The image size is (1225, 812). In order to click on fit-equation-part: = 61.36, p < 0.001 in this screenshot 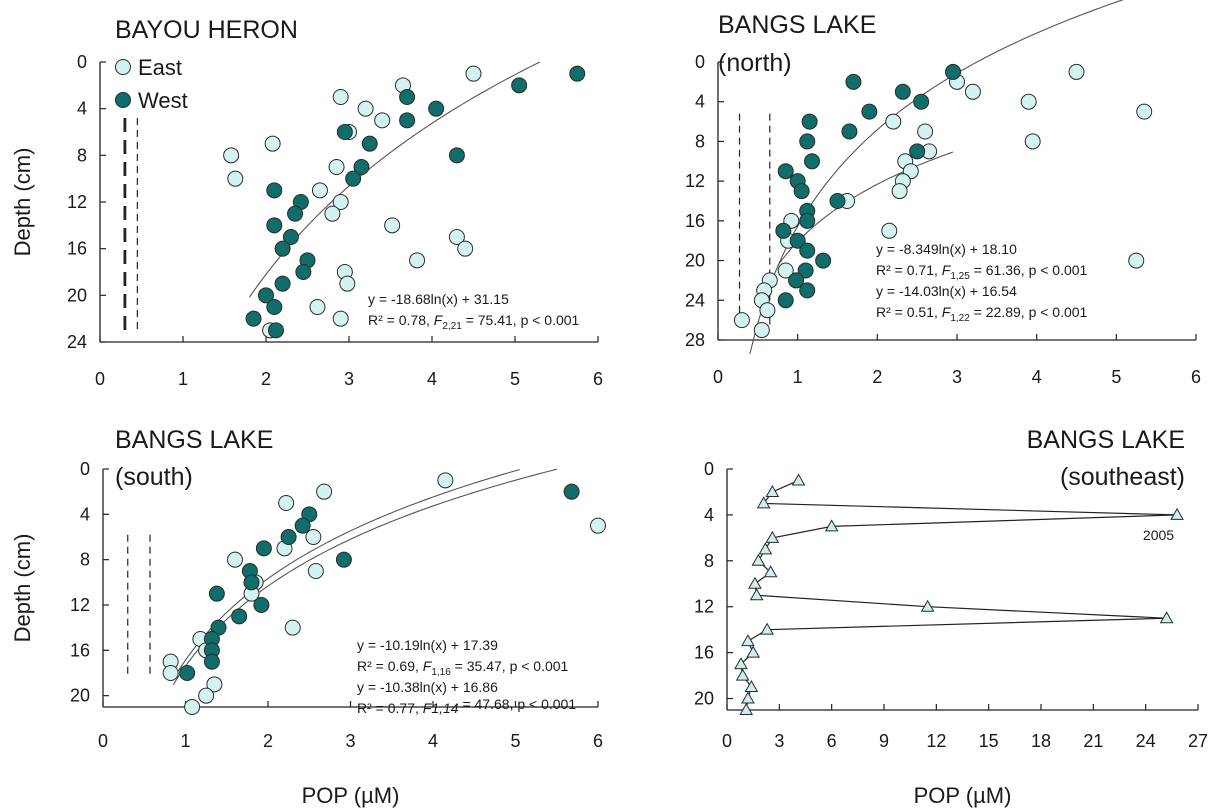, I will do `click(1029, 270)`.